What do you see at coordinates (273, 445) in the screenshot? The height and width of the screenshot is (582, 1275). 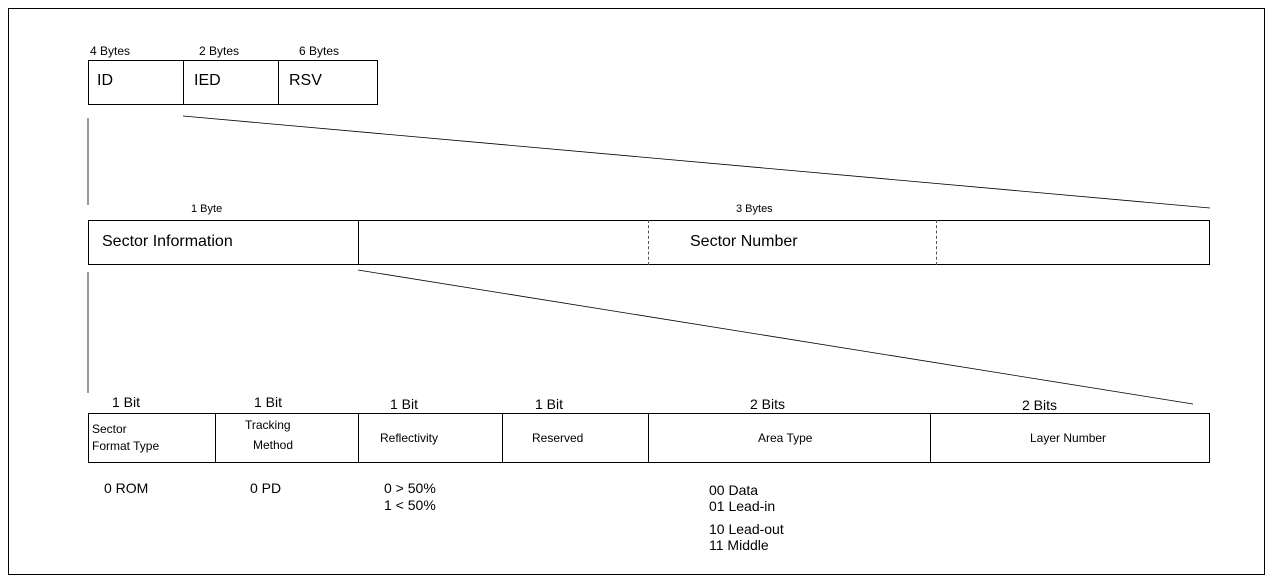 I see `field-tracking-method-line-2: Method` at bounding box center [273, 445].